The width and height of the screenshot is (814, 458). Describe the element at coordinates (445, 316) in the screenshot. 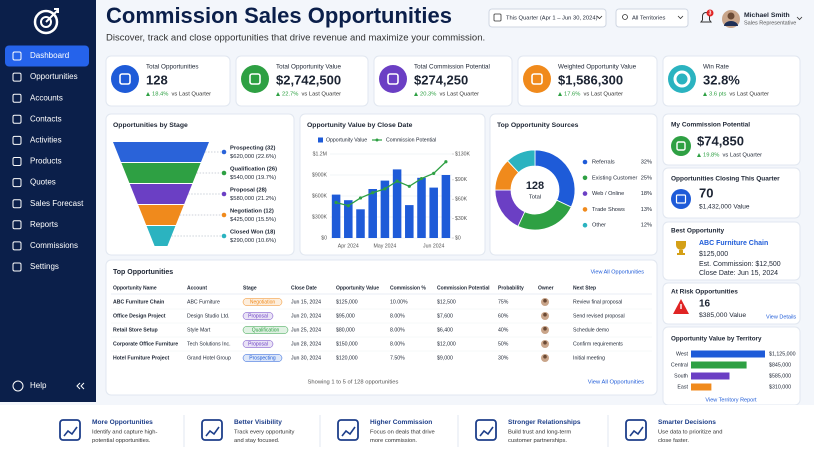

I see `table-cell: $7,600` at that location.